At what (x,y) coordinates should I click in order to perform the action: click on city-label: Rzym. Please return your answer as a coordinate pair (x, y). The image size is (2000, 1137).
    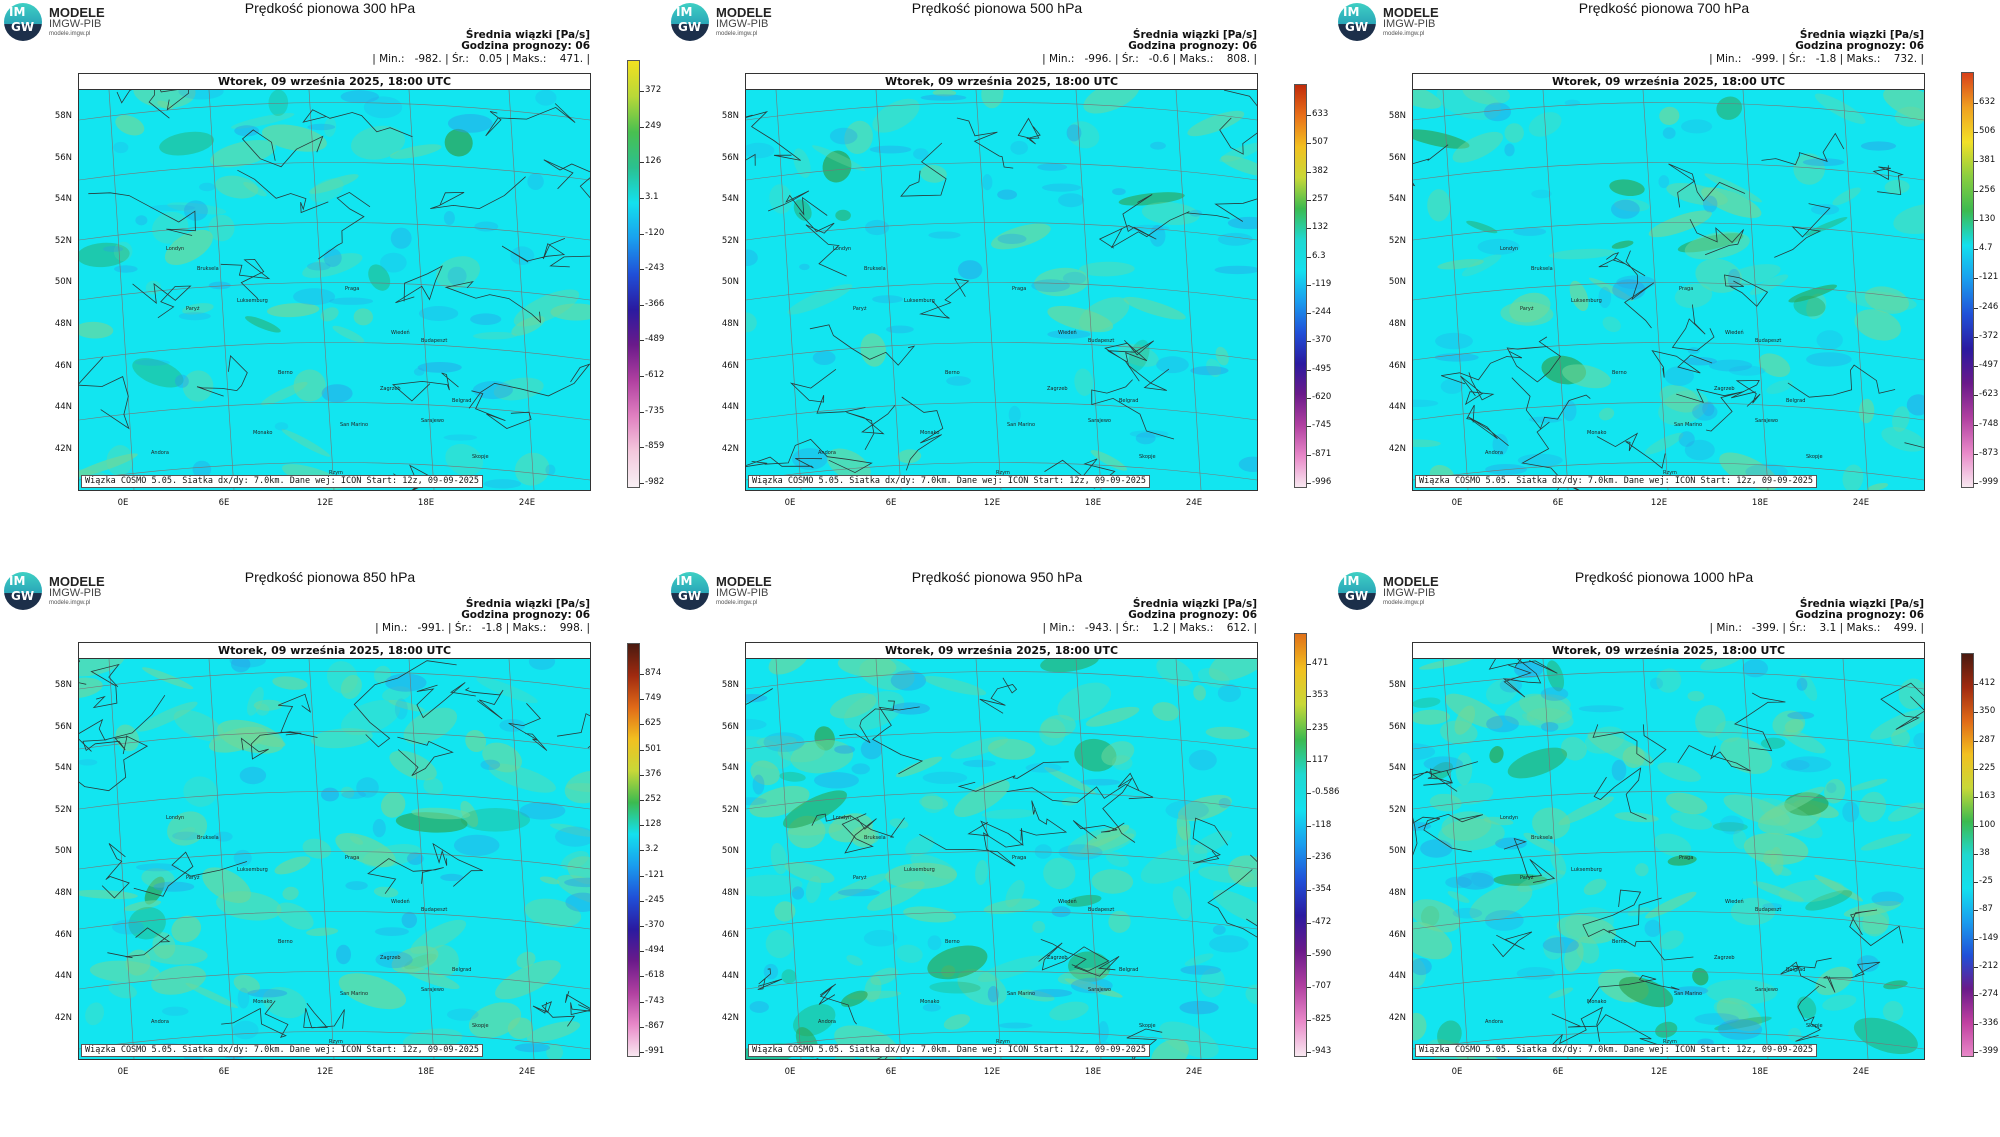
    Looking at the image, I should click on (1003, 473).